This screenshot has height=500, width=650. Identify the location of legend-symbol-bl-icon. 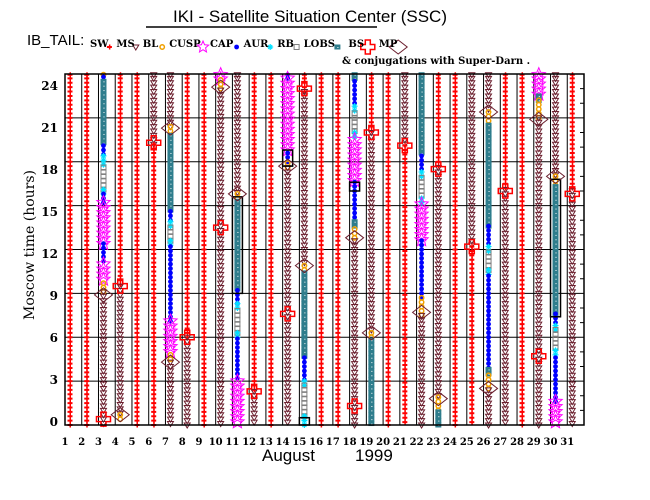
(162, 47).